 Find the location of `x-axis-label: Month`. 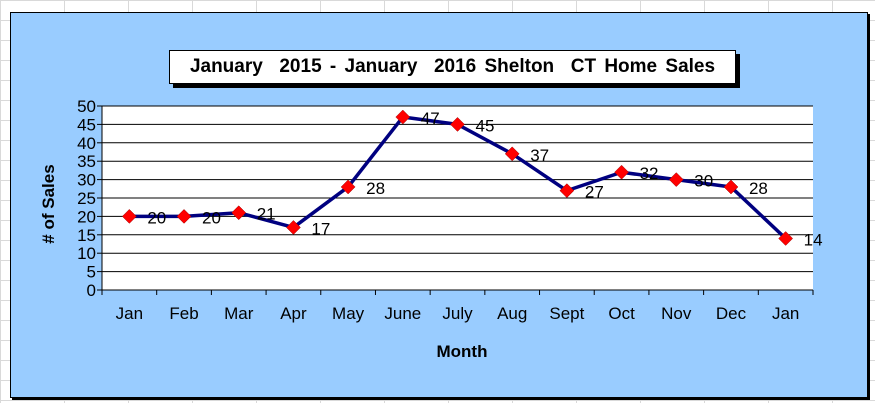

x-axis-label: Month is located at coordinates (462, 351).